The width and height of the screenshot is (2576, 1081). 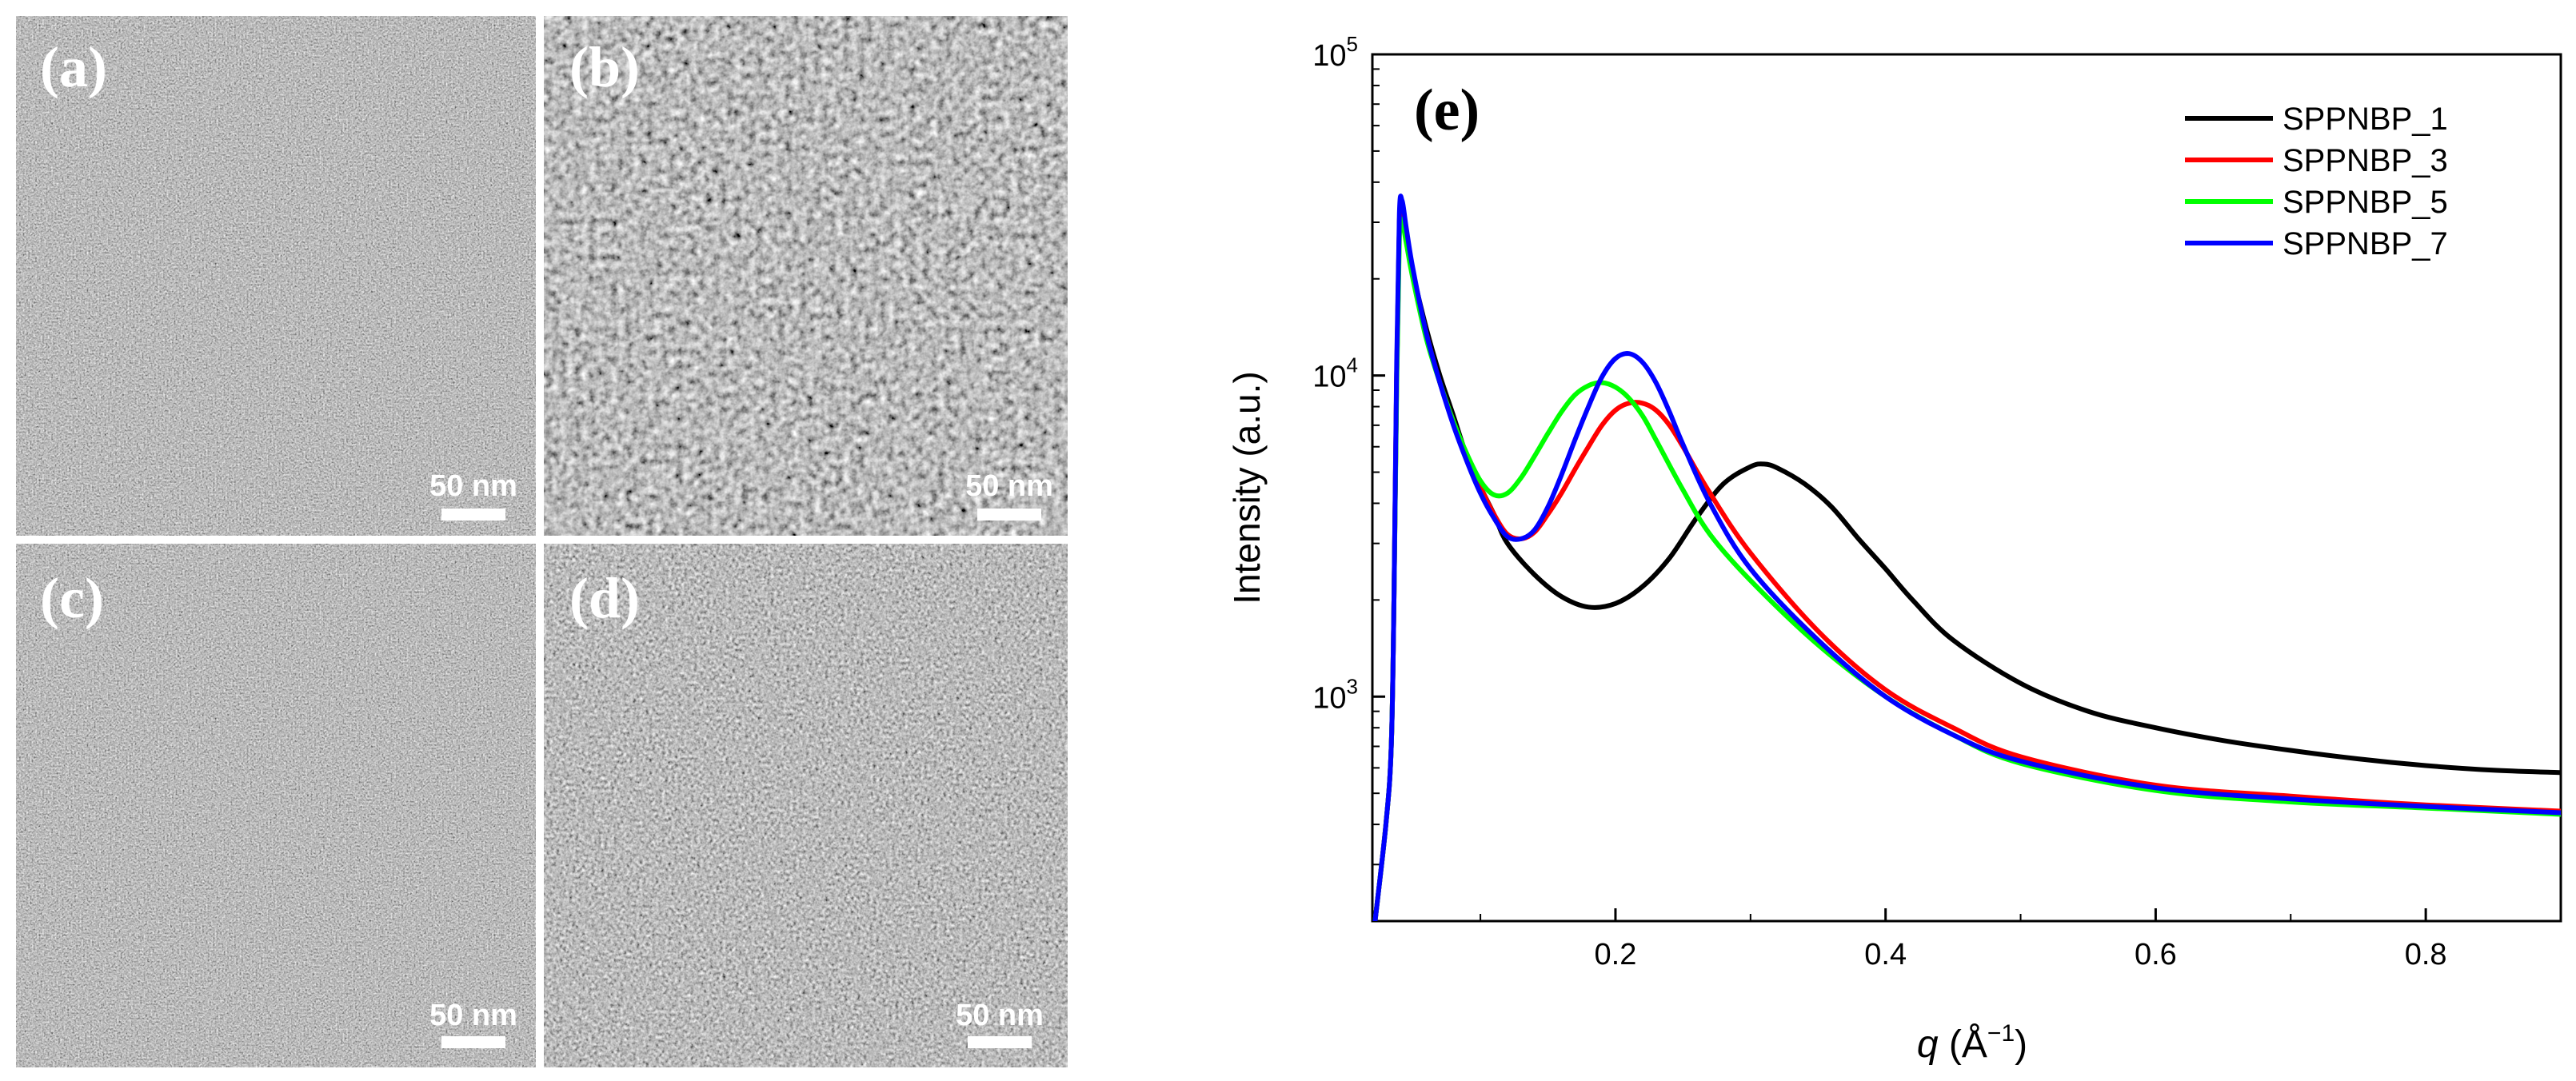 I want to click on tem-image-d, so click(x=806, y=805).